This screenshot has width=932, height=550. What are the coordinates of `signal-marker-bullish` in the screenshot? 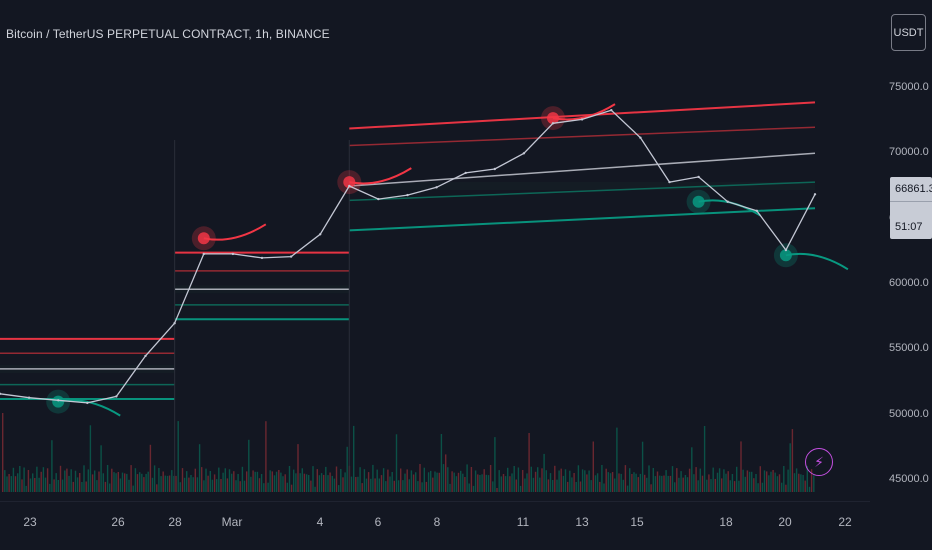 It's located at (698, 201).